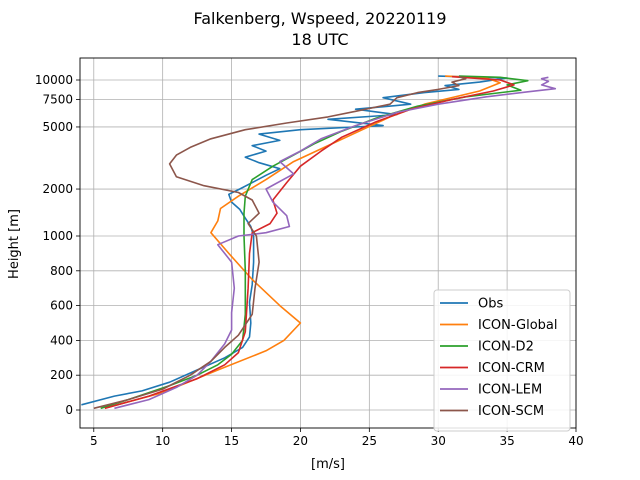 The height and width of the screenshot is (480, 640). What do you see at coordinates (328, 464) in the screenshot?
I see `x-axis-label: [m/s]` at bounding box center [328, 464].